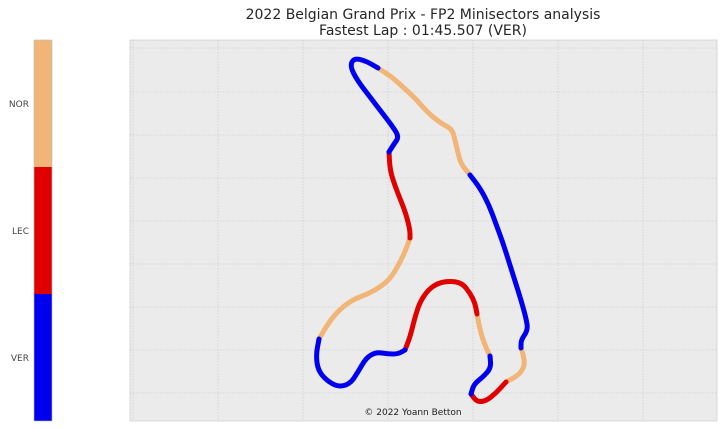 The height and width of the screenshot is (428, 723). Describe the element at coordinates (43, 103) in the screenshot. I see `colorbar-segment-nor` at that location.